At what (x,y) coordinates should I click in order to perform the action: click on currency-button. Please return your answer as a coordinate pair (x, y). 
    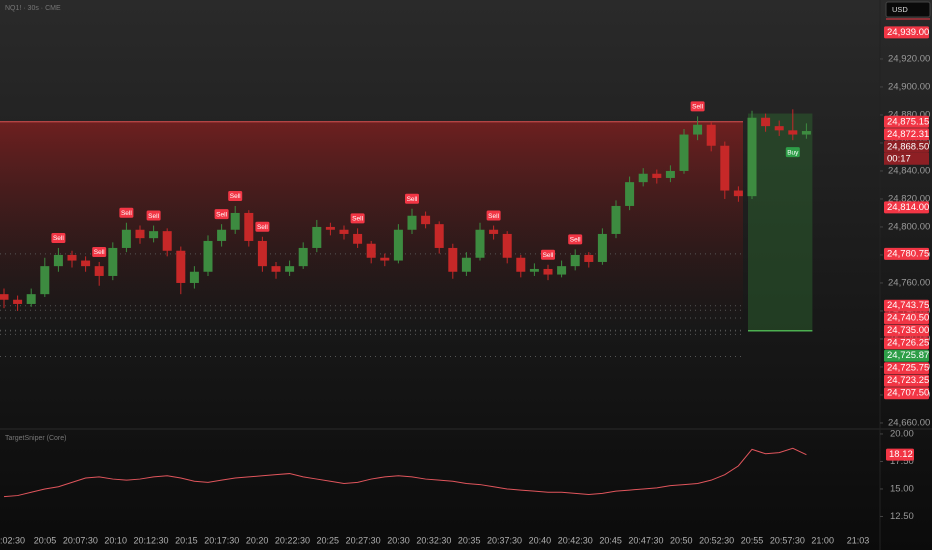
    Looking at the image, I should click on (908, 9).